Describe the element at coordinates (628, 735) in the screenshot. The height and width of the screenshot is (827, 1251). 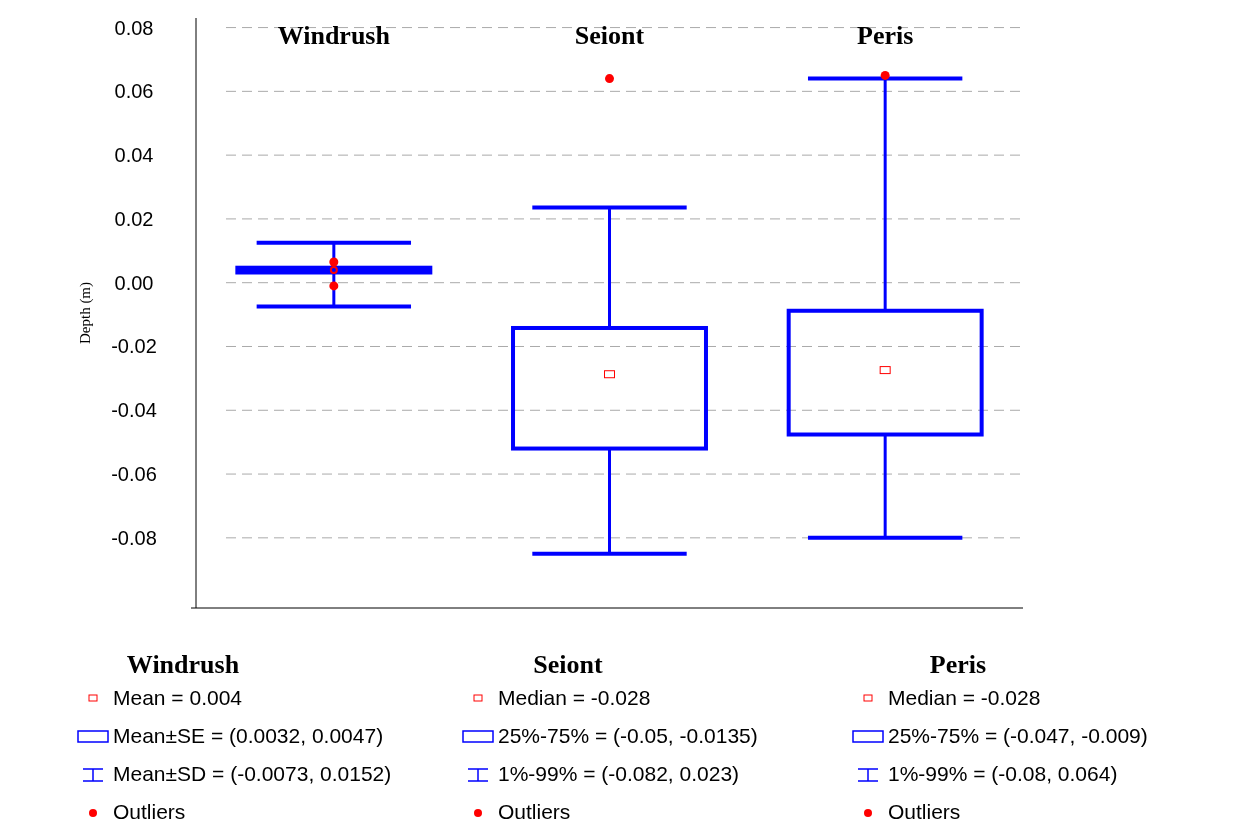
I see `text: 25%-75% = (-0.05, -0.0135)` at that location.